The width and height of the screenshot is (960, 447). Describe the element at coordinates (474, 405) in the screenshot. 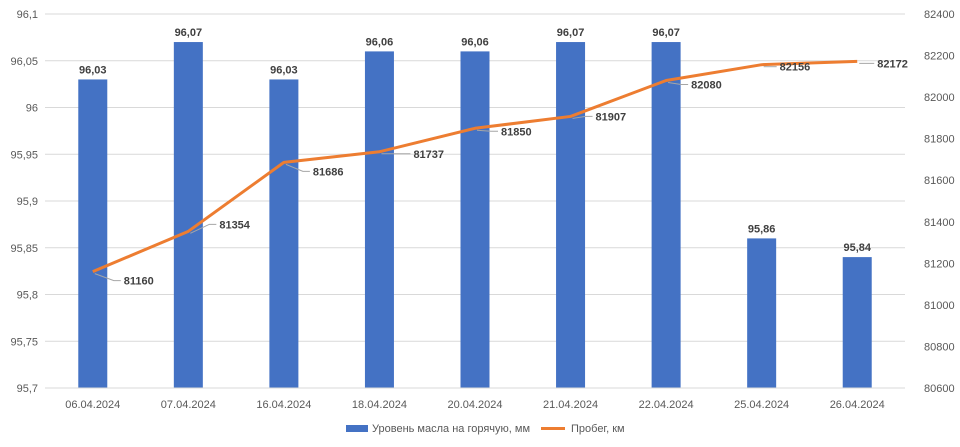

I see `x-tick-label: 20.04.2024` at that location.